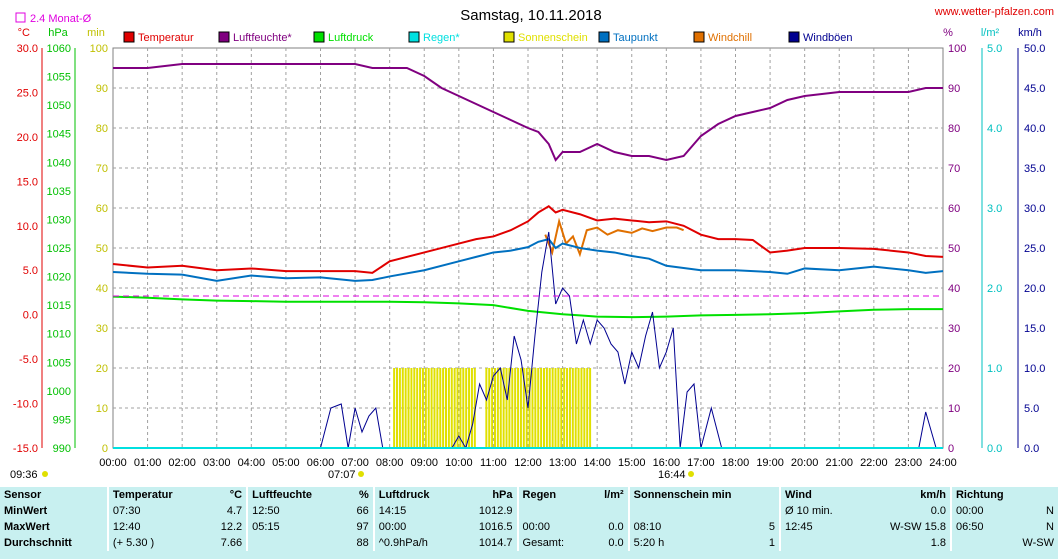 This screenshot has width=1058, height=559. I want to click on site-url: www.wetter-pfalzen.com, so click(994, 12).